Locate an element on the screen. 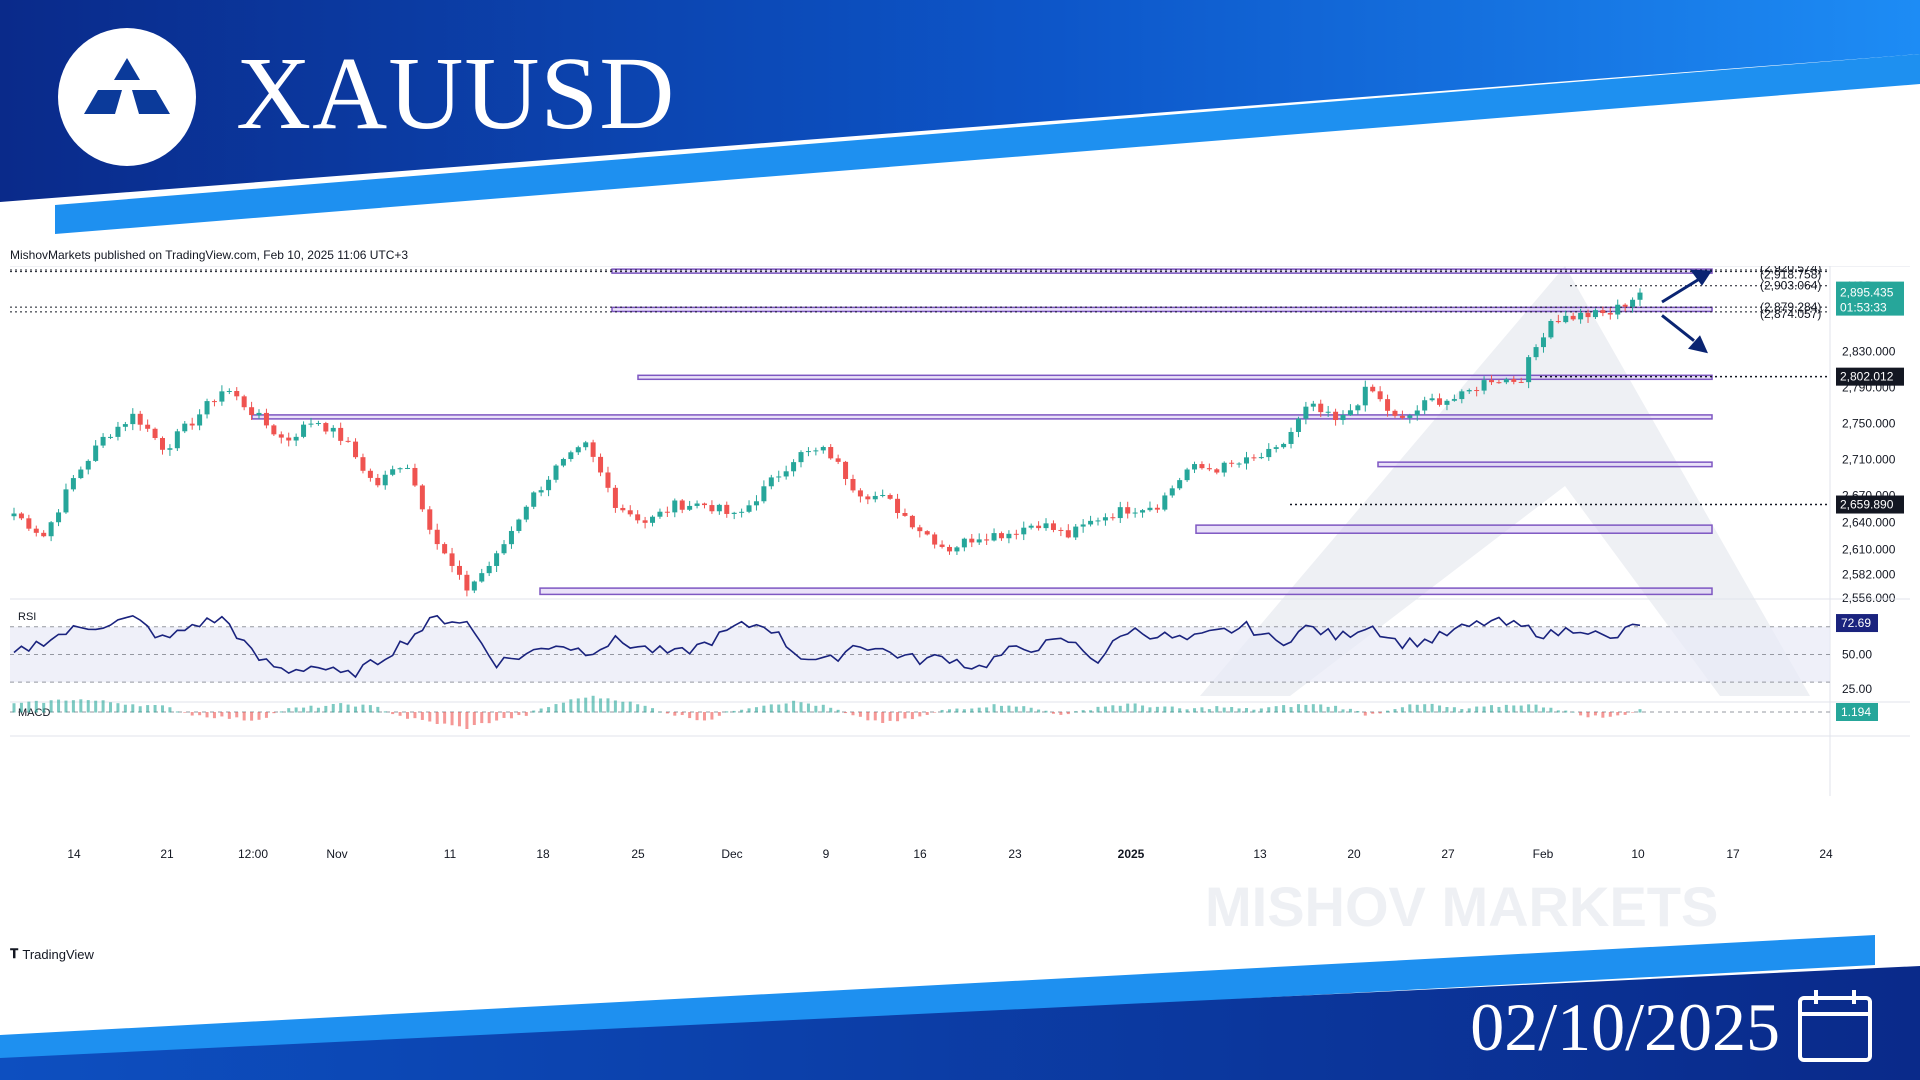  zone-rect is located at coordinates (1126, 591).